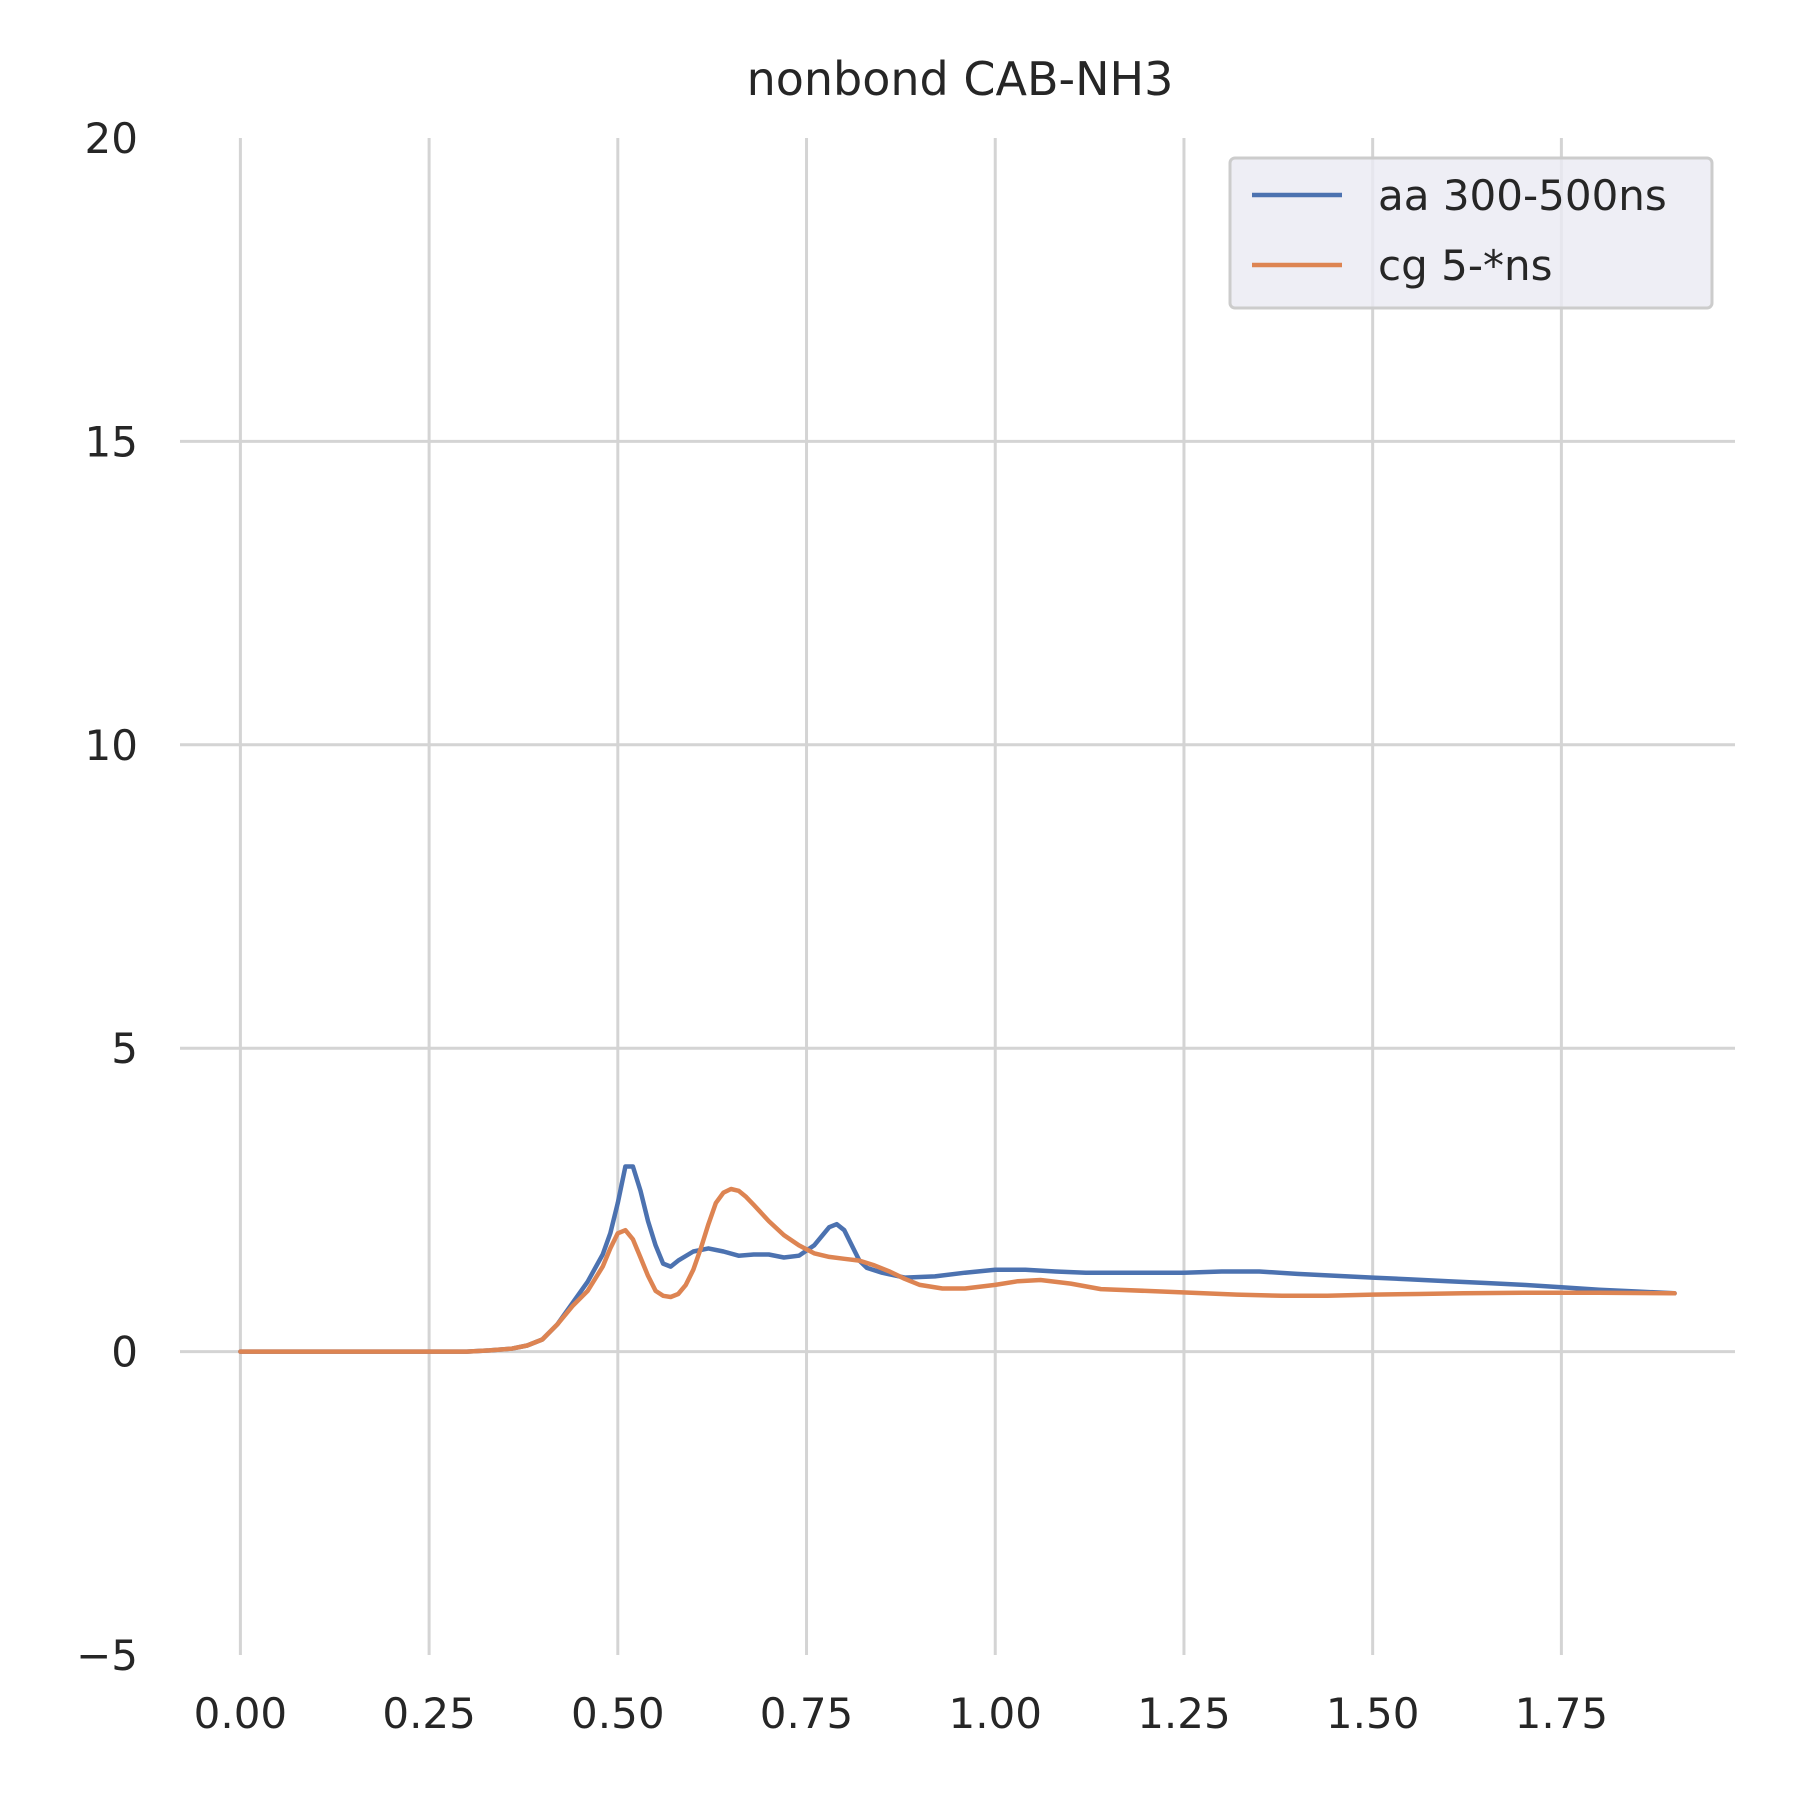 The image size is (1800, 1800). I want to click on series-line-aa, so click(957, 1259).